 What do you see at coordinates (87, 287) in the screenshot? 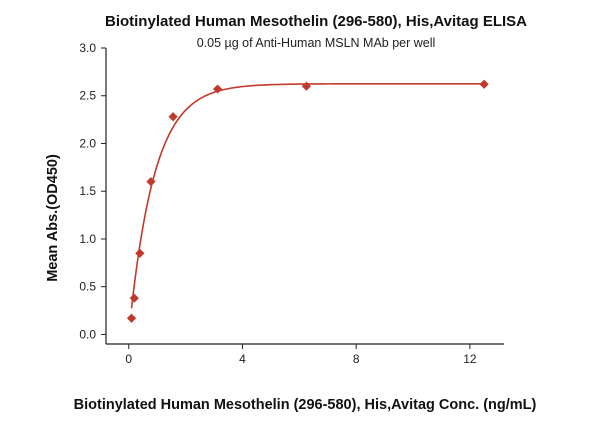
I see `y-tick-label: 0.5` at bounding box center [87, 287].